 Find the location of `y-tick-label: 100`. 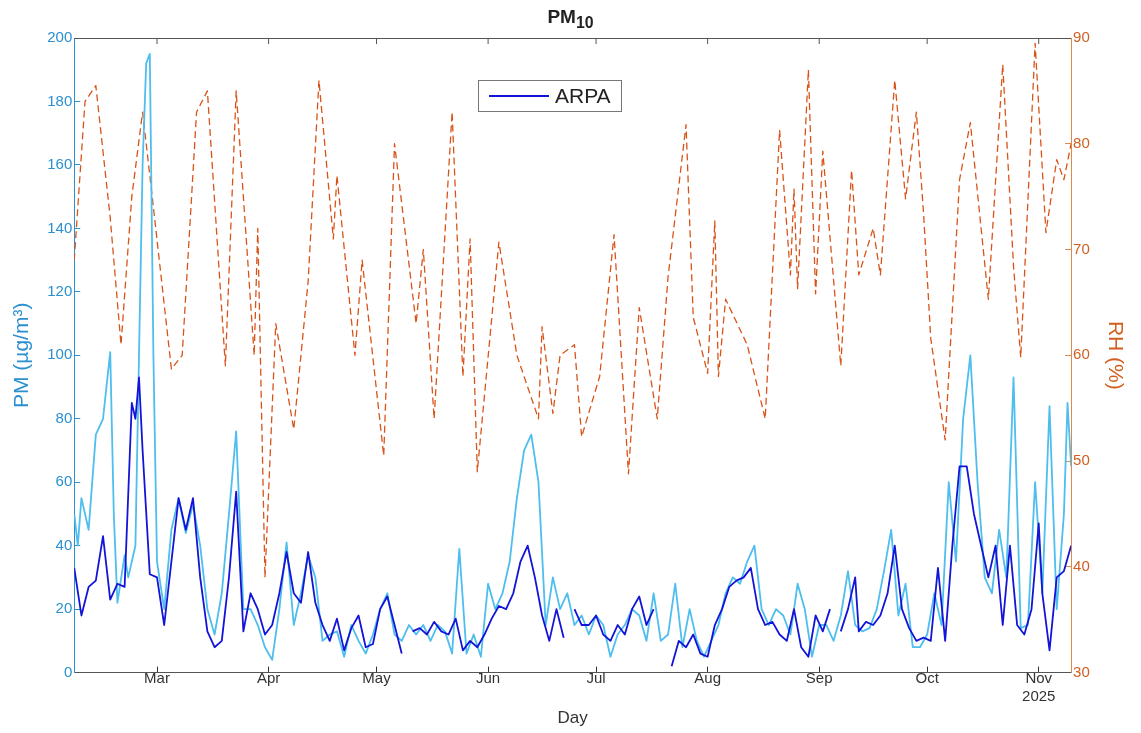

y-tick-label: 100 is located at coordinates (60, 354).